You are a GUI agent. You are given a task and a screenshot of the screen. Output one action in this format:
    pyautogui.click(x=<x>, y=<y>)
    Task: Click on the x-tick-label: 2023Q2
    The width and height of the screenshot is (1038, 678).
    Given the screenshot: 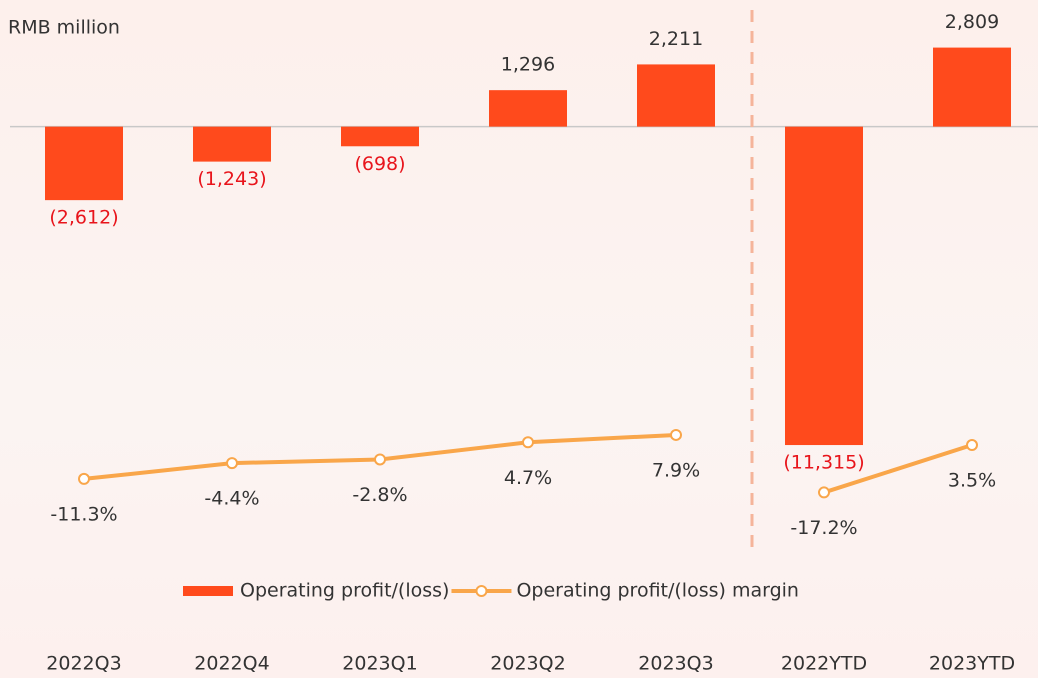 What is the action you would take?
    pyautogui.click(x=527, y=664)
    